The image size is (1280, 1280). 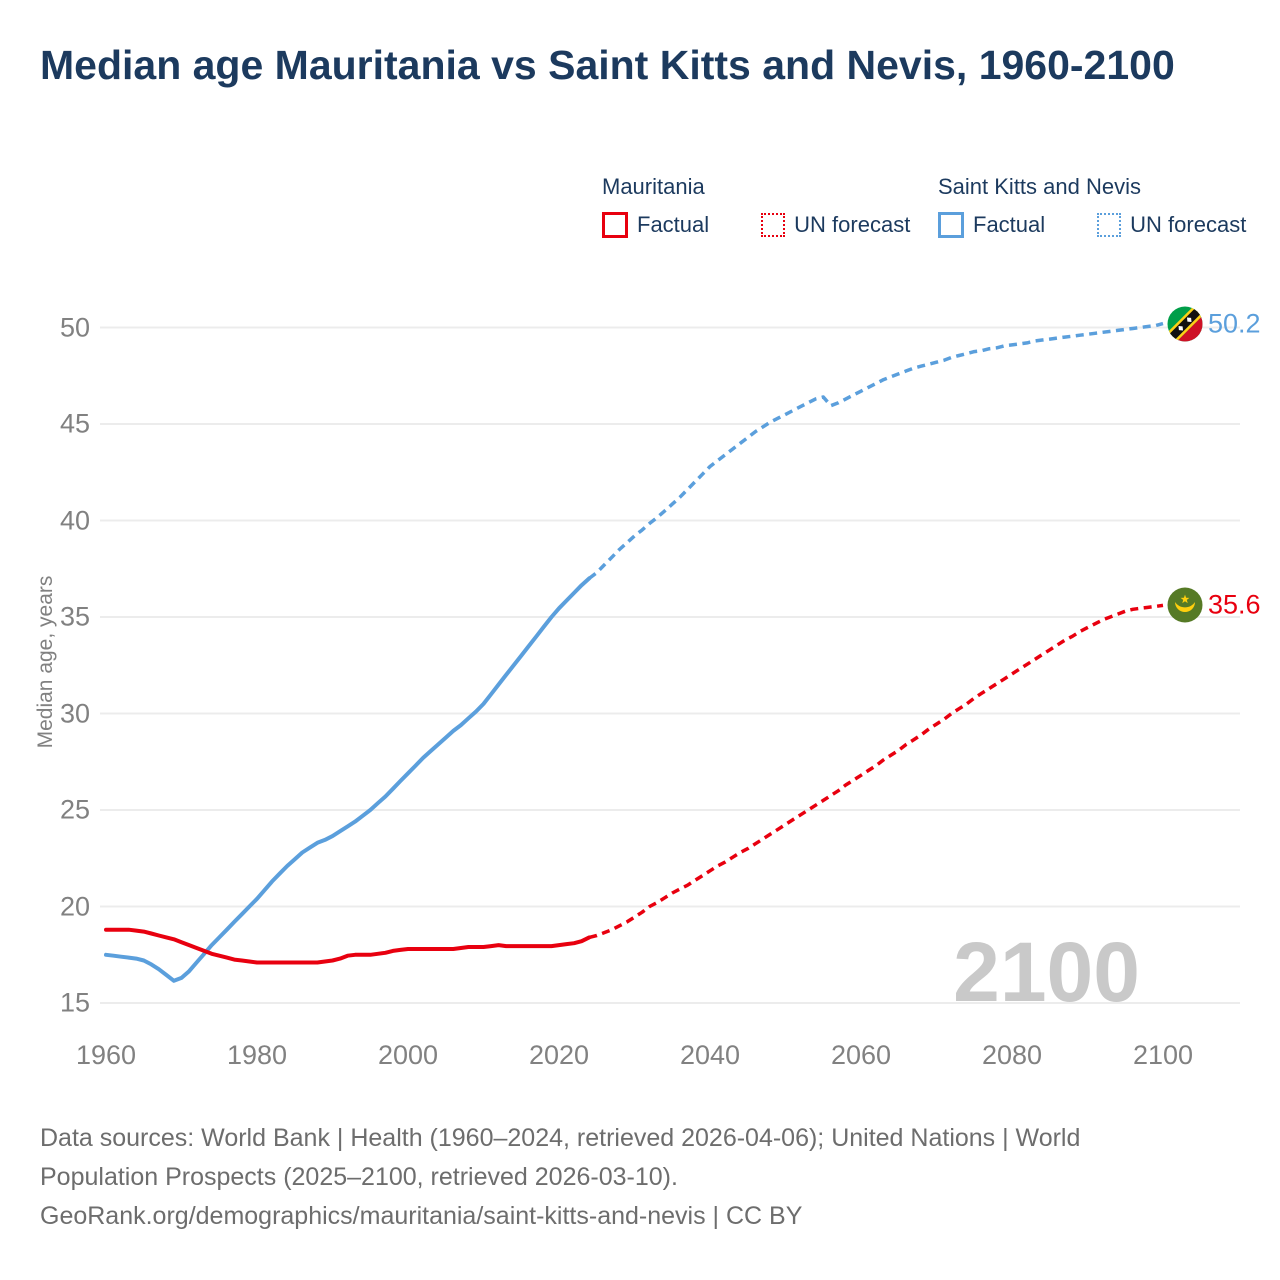 What do you see at coordinates (852, 224) in the screenshot?
I see `legend-label-mauritania-forecast: UN forecast` at bounding box center [852, 224].